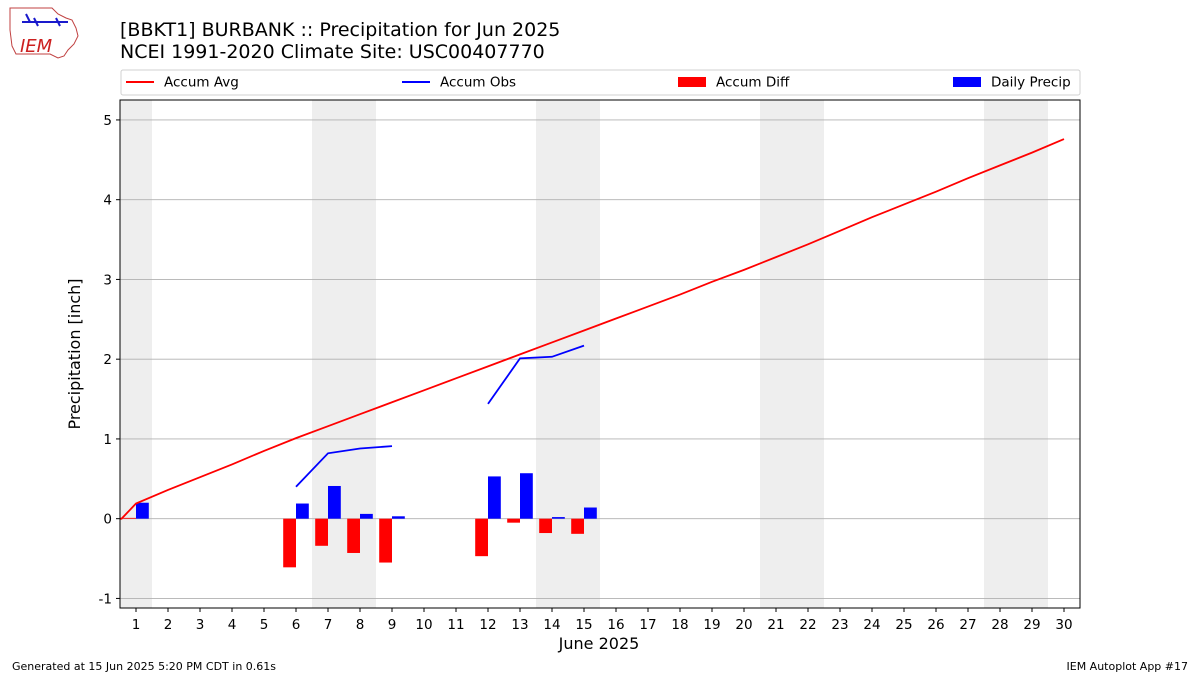 This screenshot has height=675, width=1200. Describe the element at coordinates (967, 82) in the screenshot. I see `legend-swatch-daily-precip` at that location.